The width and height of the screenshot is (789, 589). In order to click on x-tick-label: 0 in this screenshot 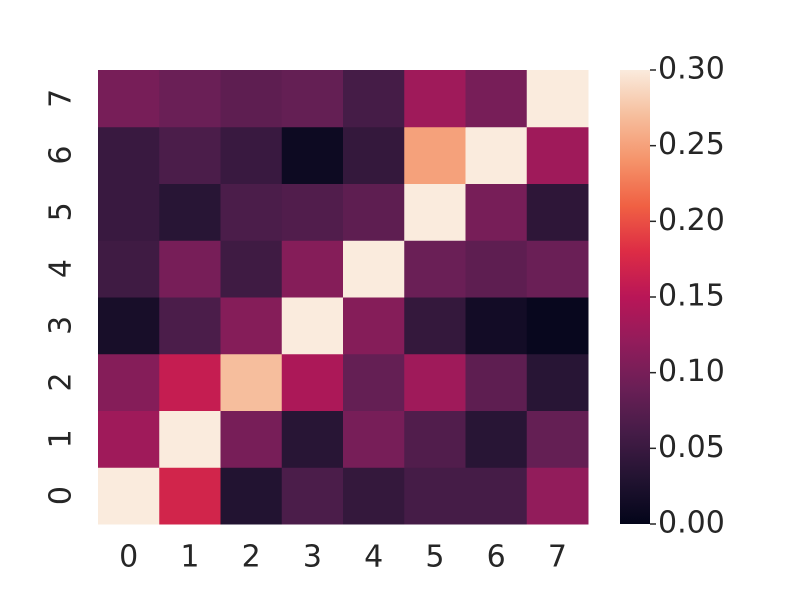, I will do `click(128, 557)`.